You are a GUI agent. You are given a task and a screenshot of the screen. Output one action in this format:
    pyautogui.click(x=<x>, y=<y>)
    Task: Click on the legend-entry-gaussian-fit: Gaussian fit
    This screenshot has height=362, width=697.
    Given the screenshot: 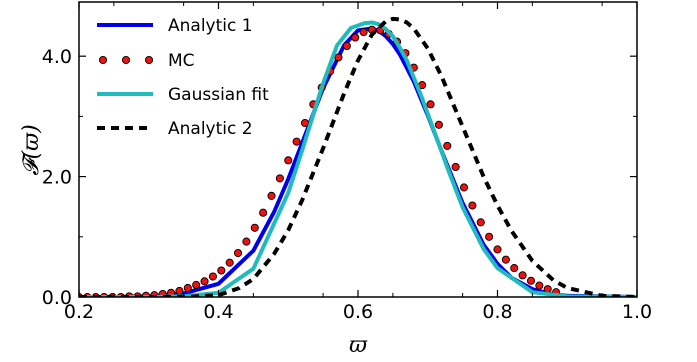 What is the action you would take?
    pyautogui.click(x=183, y=95)
    